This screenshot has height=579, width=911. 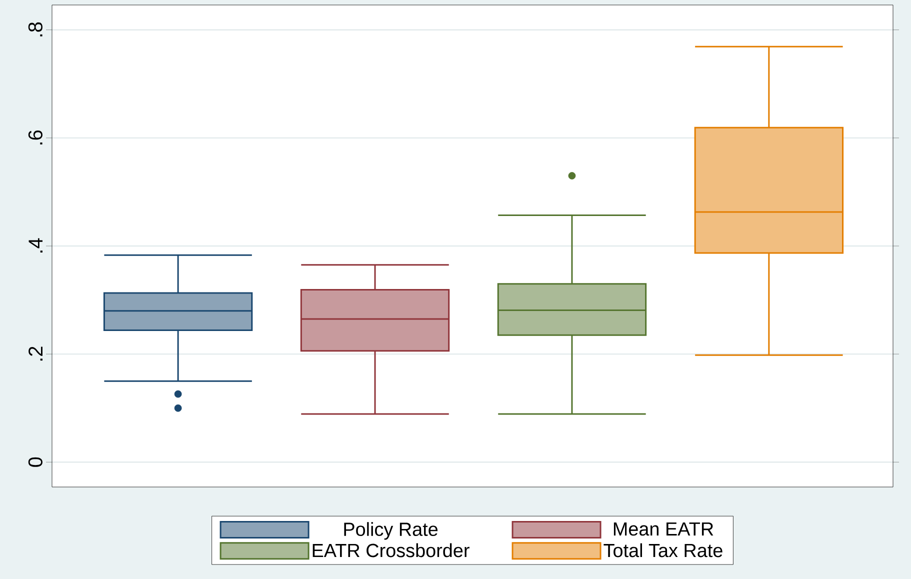 What do you see at coordinates (35, 353) in the screenshot?
I see `y-tick-label: .2` at bounding box center [35, 353].